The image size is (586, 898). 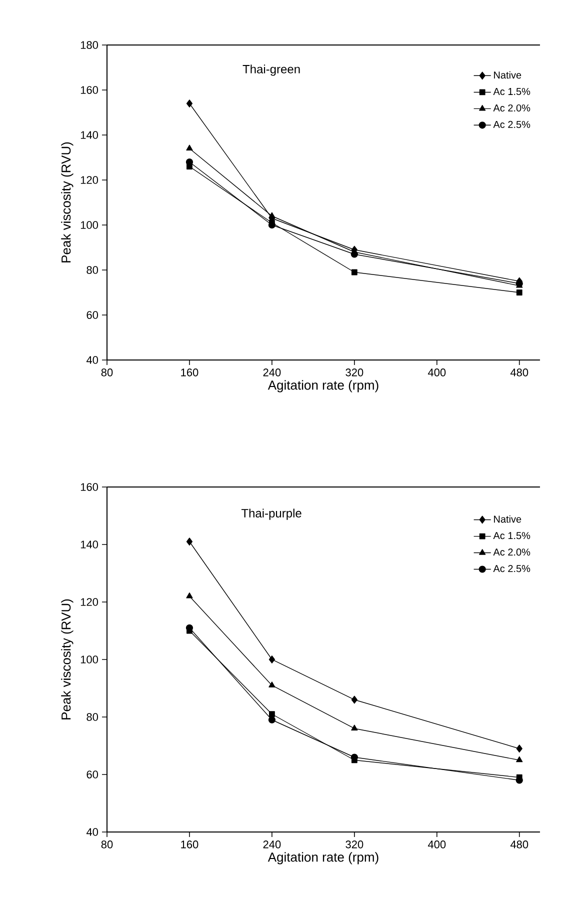 I want to click on text: Thai-purple, so click(x=271, y=514).